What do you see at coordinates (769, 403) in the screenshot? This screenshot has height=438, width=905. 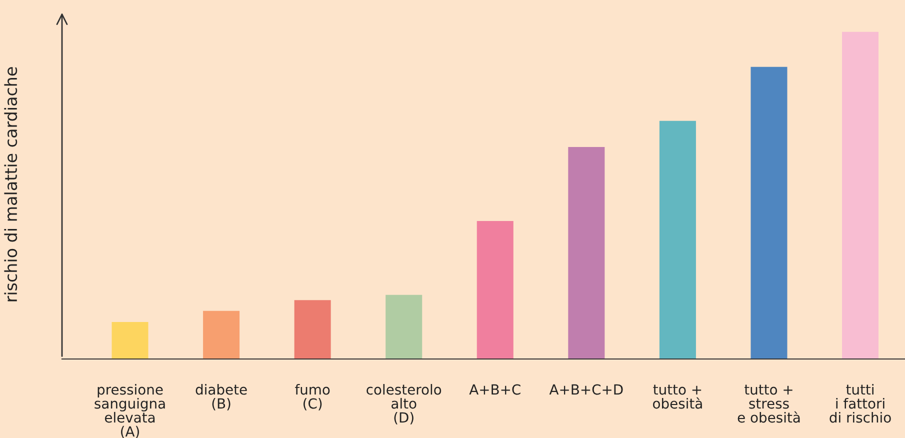 I see `x-tick-label: tutto + stress e obesità` at bounding box center [769, 403].